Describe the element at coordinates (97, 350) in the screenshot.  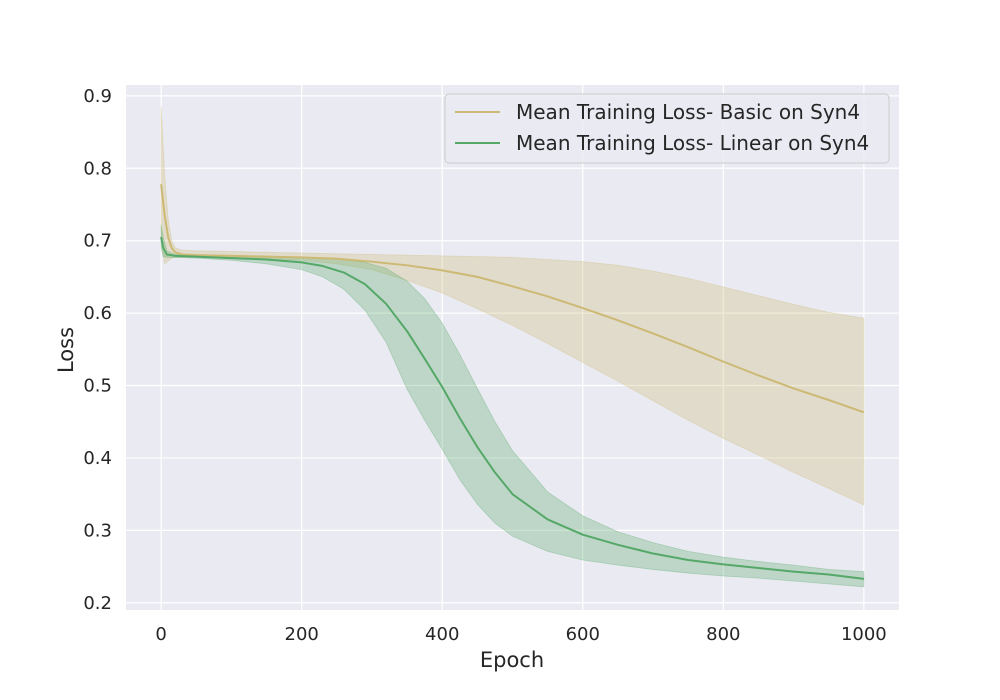
I see `y-axis-ticks: 0.2 0.3 0.4 0.5 0.6 0.7 0.8 0.9` at that location.